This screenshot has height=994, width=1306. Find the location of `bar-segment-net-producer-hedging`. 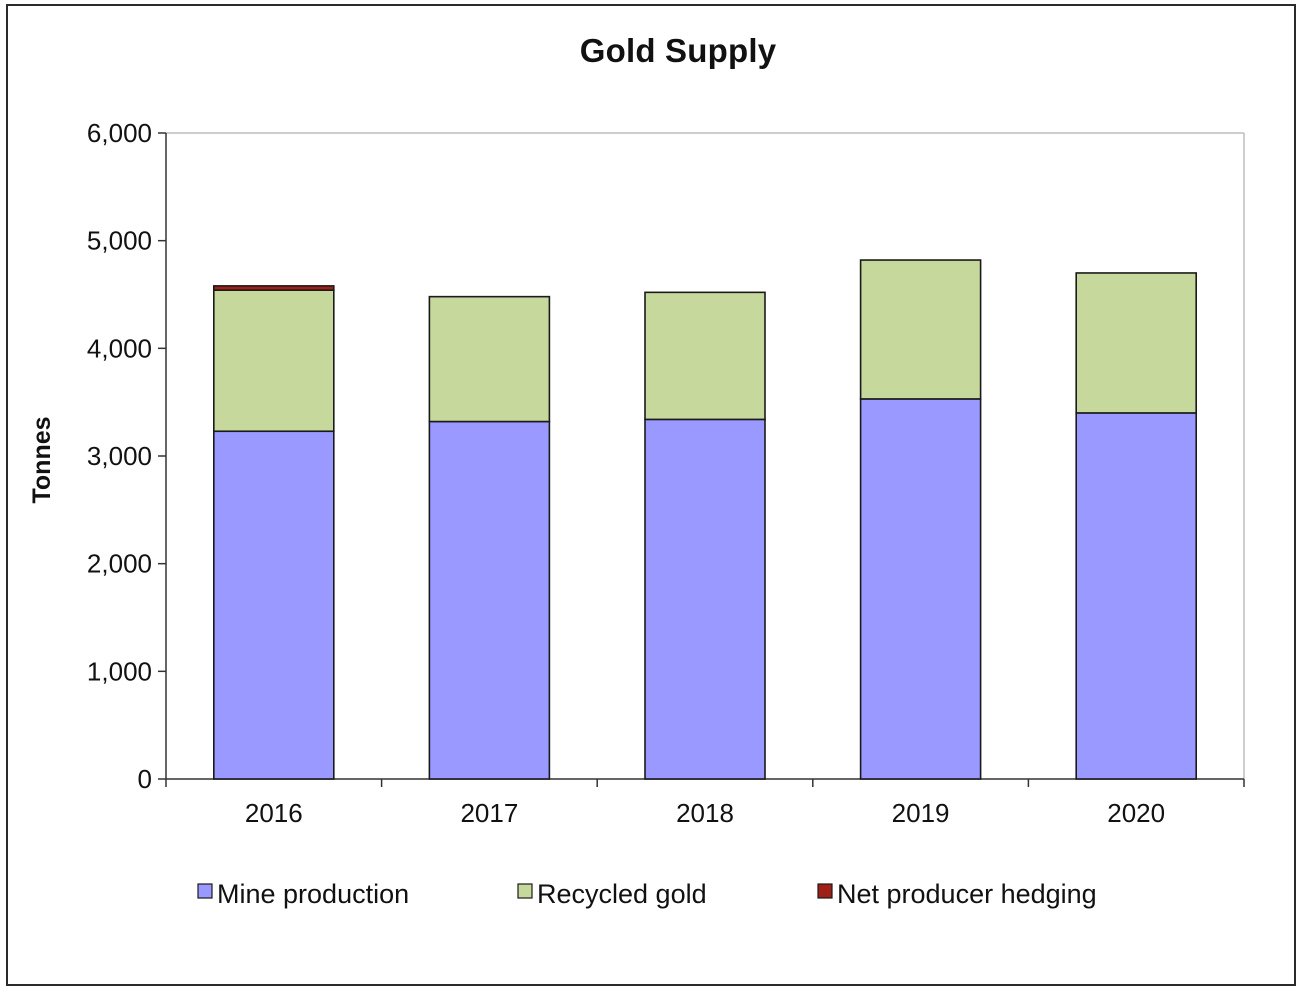

bar-segment-net-producer-hedging is located at coordinates (274, 288).